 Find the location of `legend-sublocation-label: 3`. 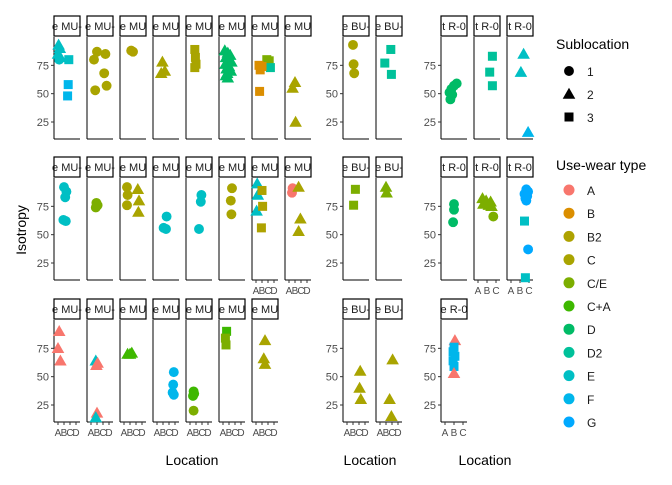

legend-sublocation-label: 3 is located at coordinates (590, 118).